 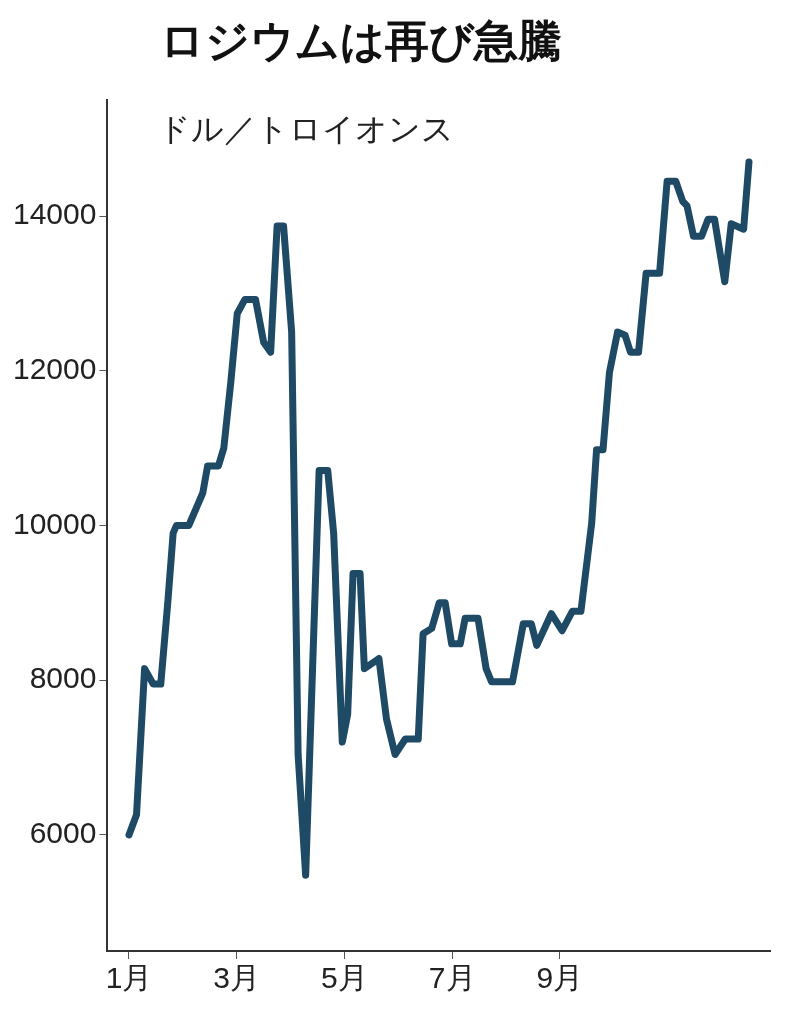 What do you see at coordinates (129, 978) in the screenshot?
I see `x-tick-label: 1月` at bounding box center [129, 978].